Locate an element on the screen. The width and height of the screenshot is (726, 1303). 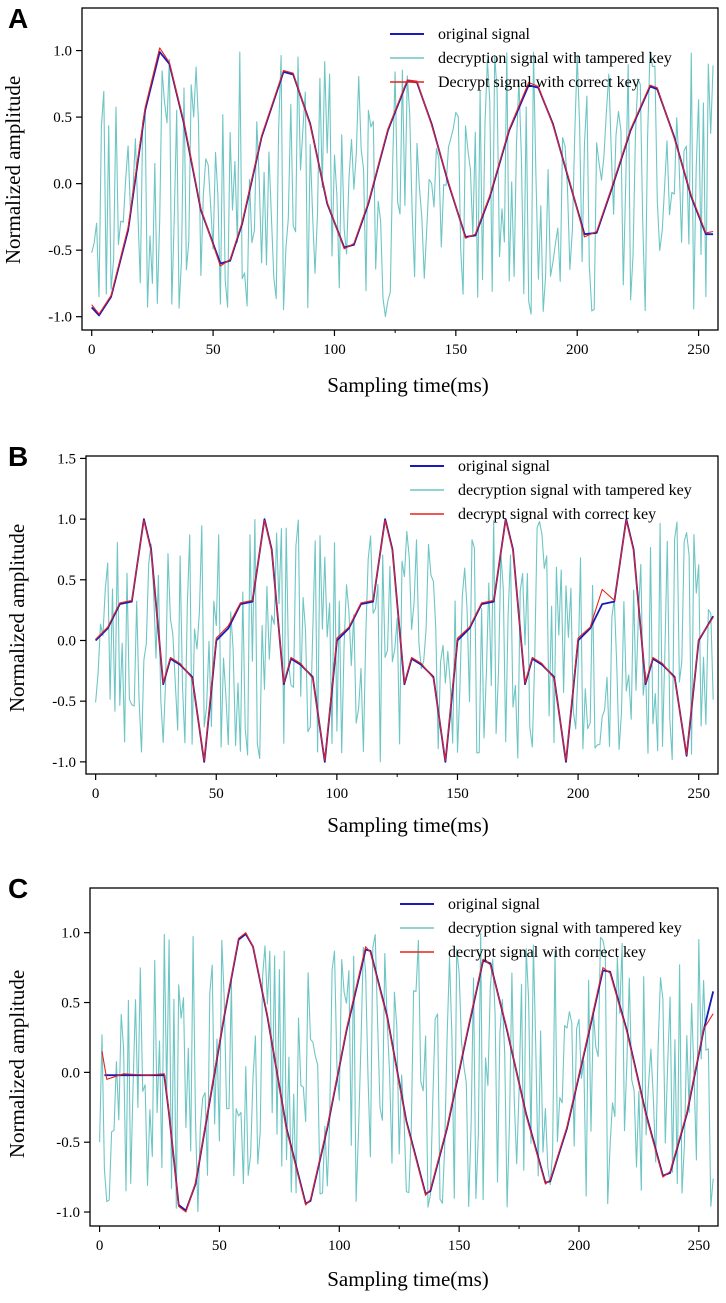
y-tick-label: 1.5 is located at coordinates (66, 459).